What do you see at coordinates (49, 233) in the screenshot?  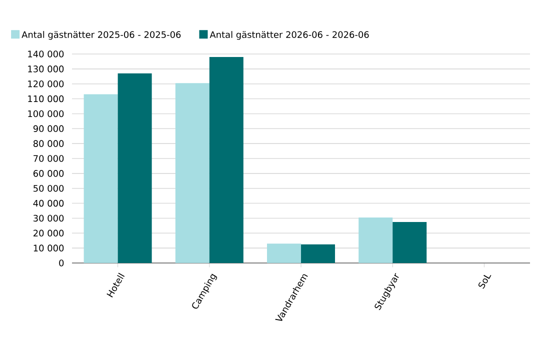 I see `y-tick-label: 20 000` at bounding box center [49, 233].